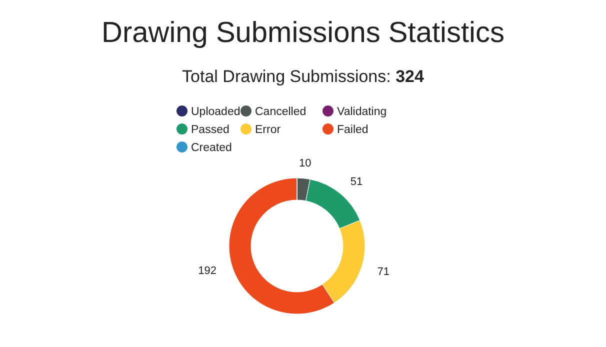 The width and height of the screenshot is (606, 347). I want to click on data-label: 10, so click(305, 163).